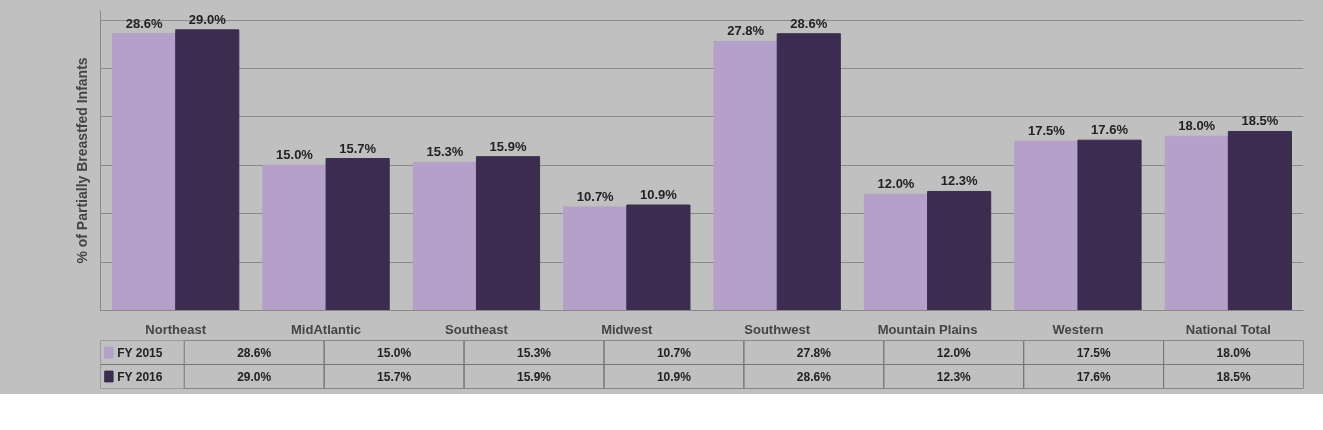 The width and height of the screenshot is (1323, 430). What do you see at coordinates (394, 376) in the screenshot?
I see `text: 15.7%` at bounding box center [394, 376].